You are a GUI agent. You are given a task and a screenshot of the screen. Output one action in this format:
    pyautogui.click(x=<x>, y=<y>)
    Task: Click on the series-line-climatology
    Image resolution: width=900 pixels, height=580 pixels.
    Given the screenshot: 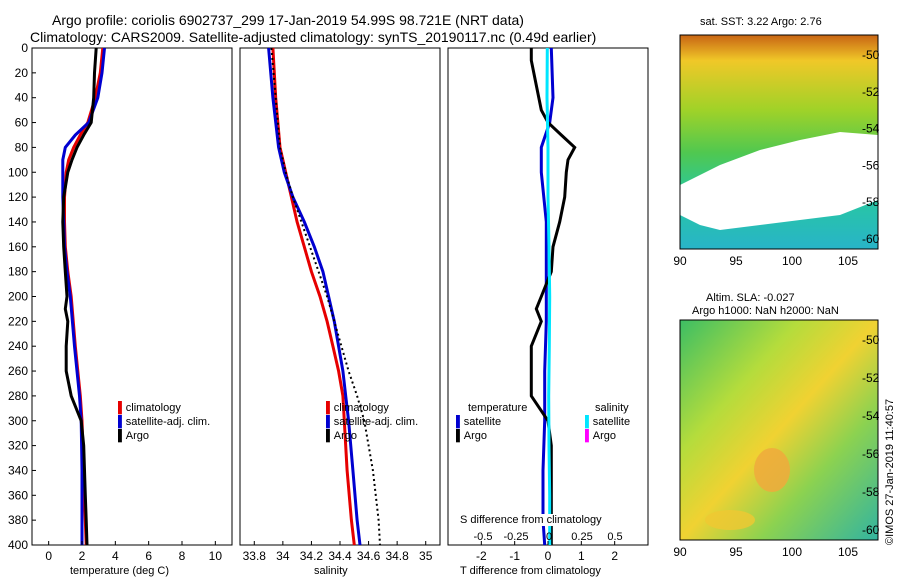 What is the action you would take?
    pyautogui.click(x=313, y=296)
    